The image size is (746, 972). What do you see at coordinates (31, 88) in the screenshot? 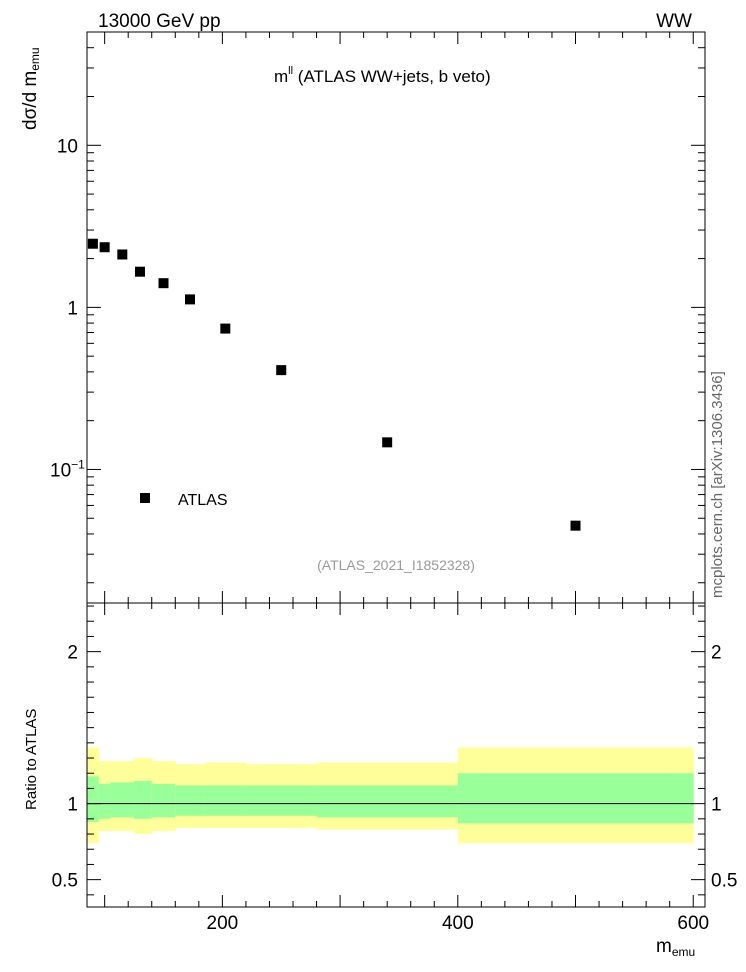
I see `main-y-axis-label: dσ/d memu` at bounding box center [31, 88].